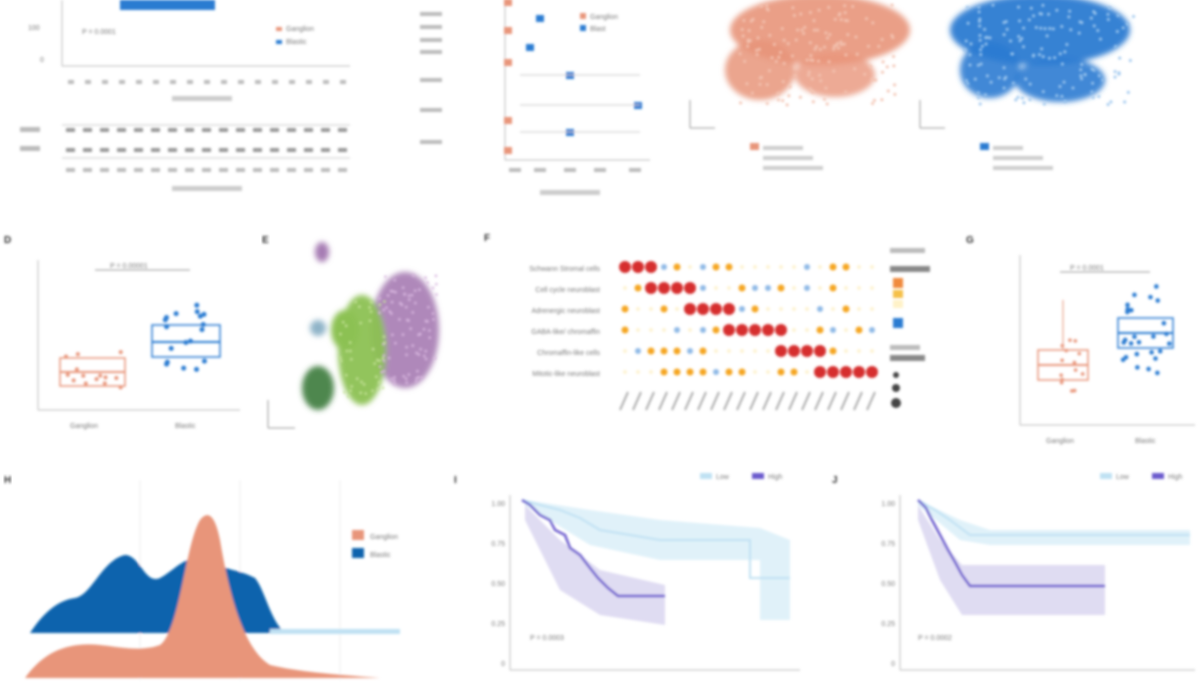 The image size is (1200, 686). What do you see at coordinates (748, 319) in the screenshot?
I see `panel-f-dots` at bounding box center [748, 319].